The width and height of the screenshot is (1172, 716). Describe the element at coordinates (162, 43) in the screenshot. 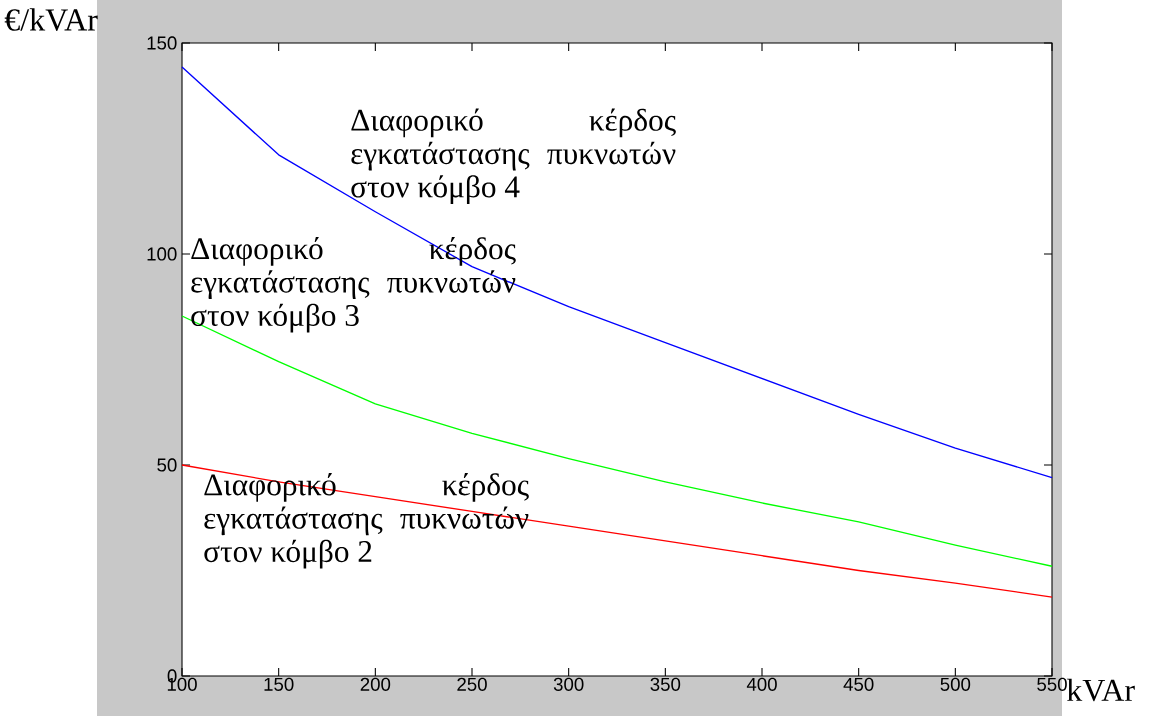

I see `y-tick-label: 150` at that location.